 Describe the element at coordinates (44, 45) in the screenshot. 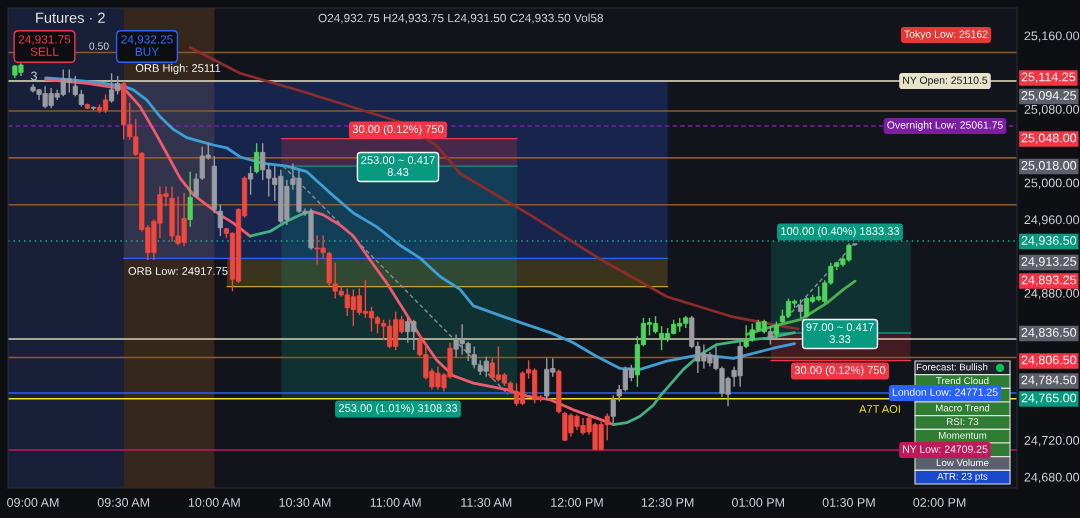

I see `annotation: 24,931.75 SELL` at that location.